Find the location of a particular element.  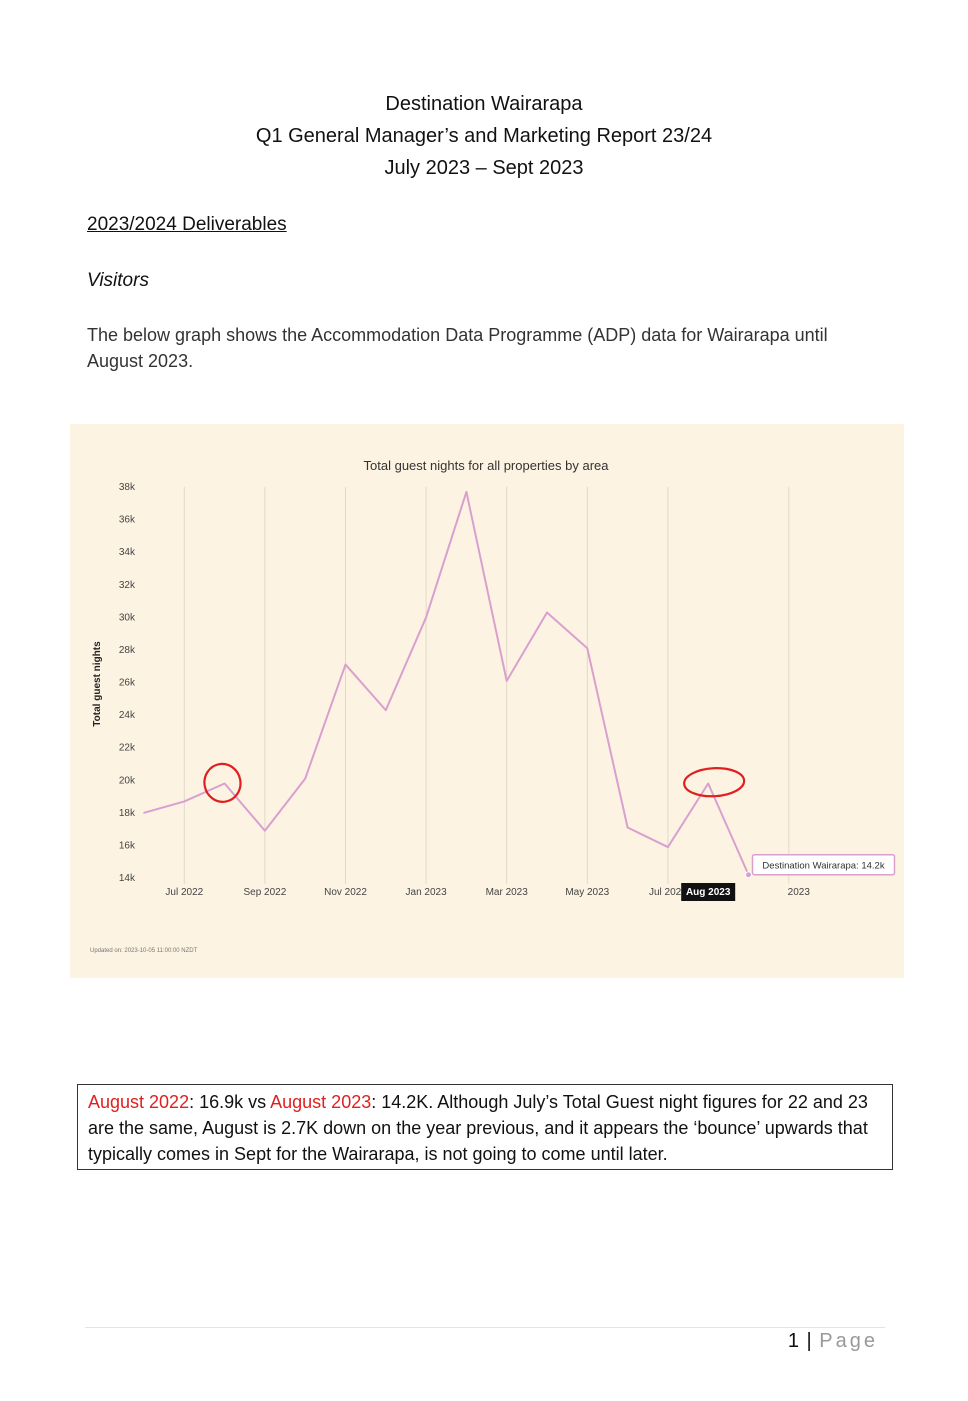

y-tick-label: 32k is located at coordinates (127, 585).